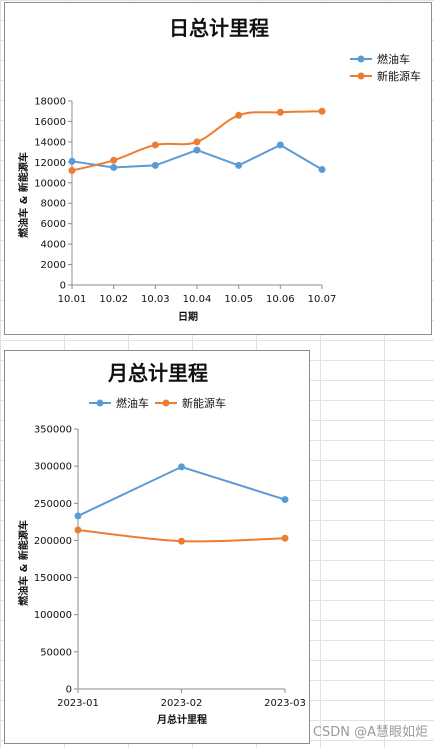 The image size is (434, 748). Describe the element at coordinates (285, 703) in the screenshot. I see `x-tick-label: 2023-03` at that location.